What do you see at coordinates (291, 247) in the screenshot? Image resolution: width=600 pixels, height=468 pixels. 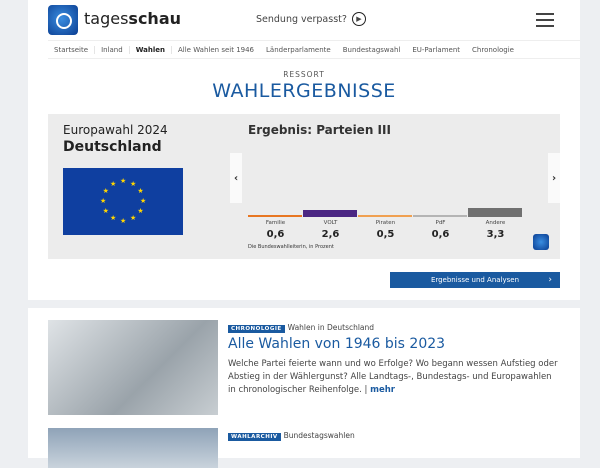 I see `chart-source: Die Bundeswahlleiterin, in Prozent` at bounding box center [291, 247].